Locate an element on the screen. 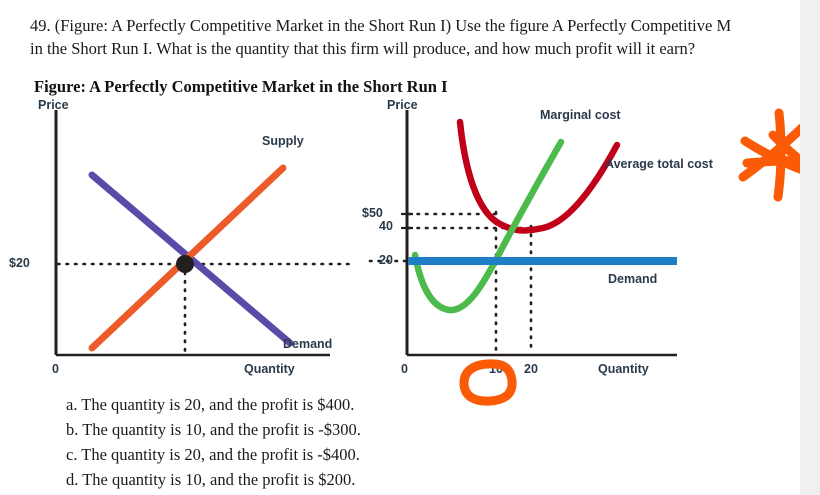 This screenshot has height=495, width=820. scrollbar-gutter is located at coordinates (810, 247).